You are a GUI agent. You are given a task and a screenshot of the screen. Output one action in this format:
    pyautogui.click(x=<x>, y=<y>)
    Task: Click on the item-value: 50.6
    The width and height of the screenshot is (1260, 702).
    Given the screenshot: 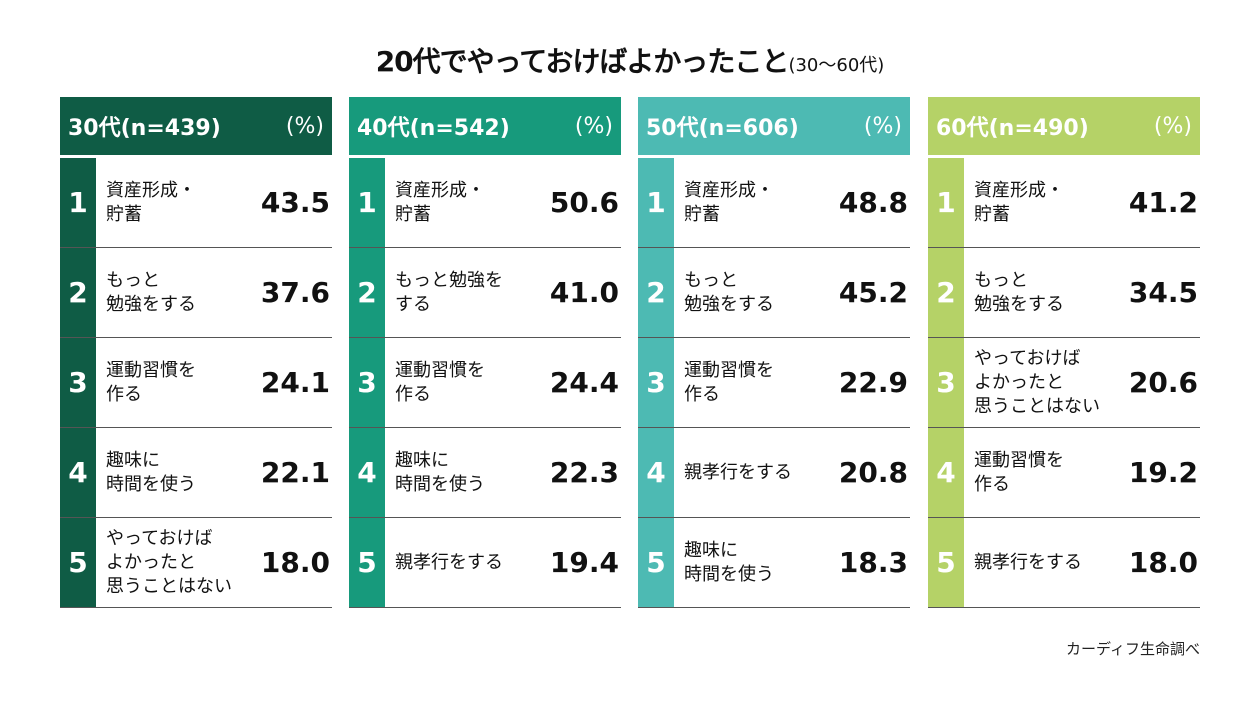 What is the action you would take?
    pyautogui.click(x=584, y=202)
    